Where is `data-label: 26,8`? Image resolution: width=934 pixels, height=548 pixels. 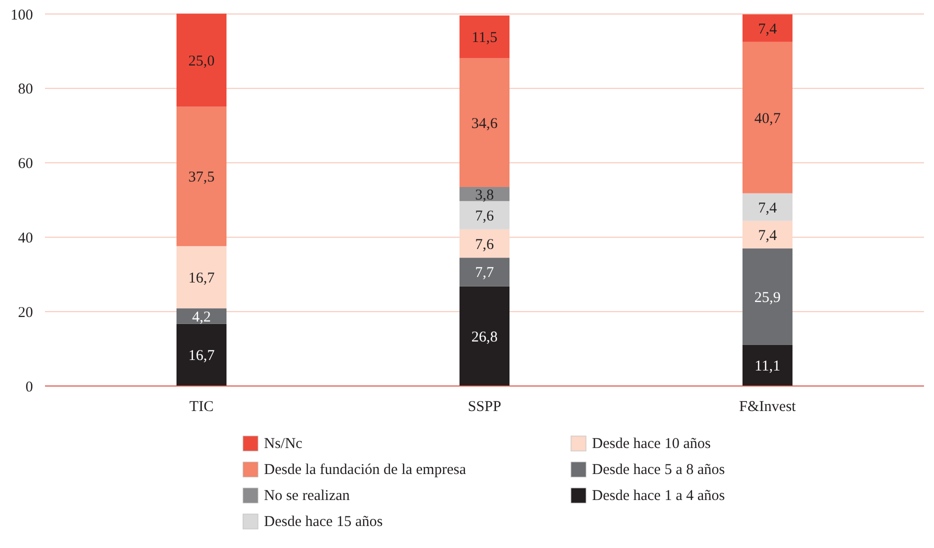 data-label: 26,8 is located at coordinates (484, 337).